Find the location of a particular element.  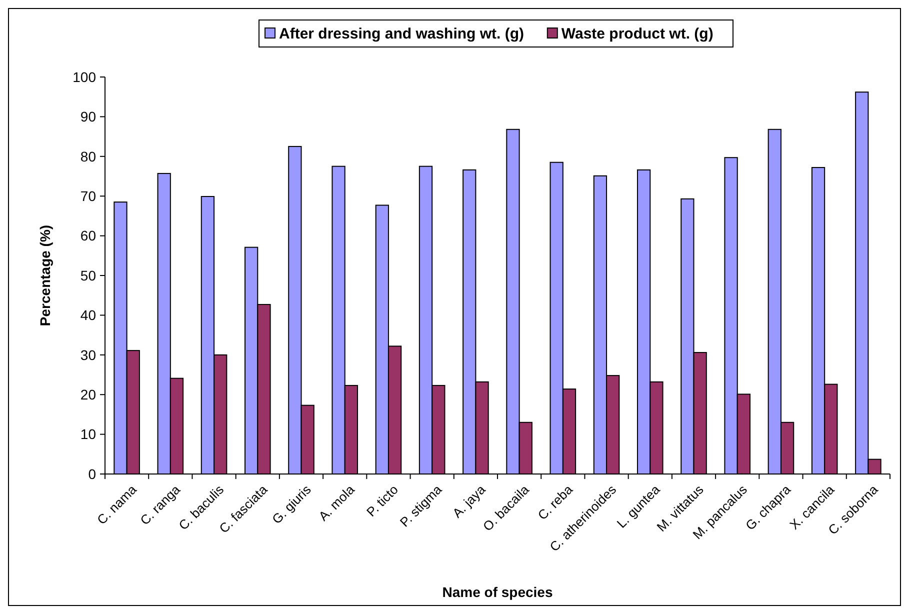

x-axis-title: Name of species is located at coordinates (497, 592).